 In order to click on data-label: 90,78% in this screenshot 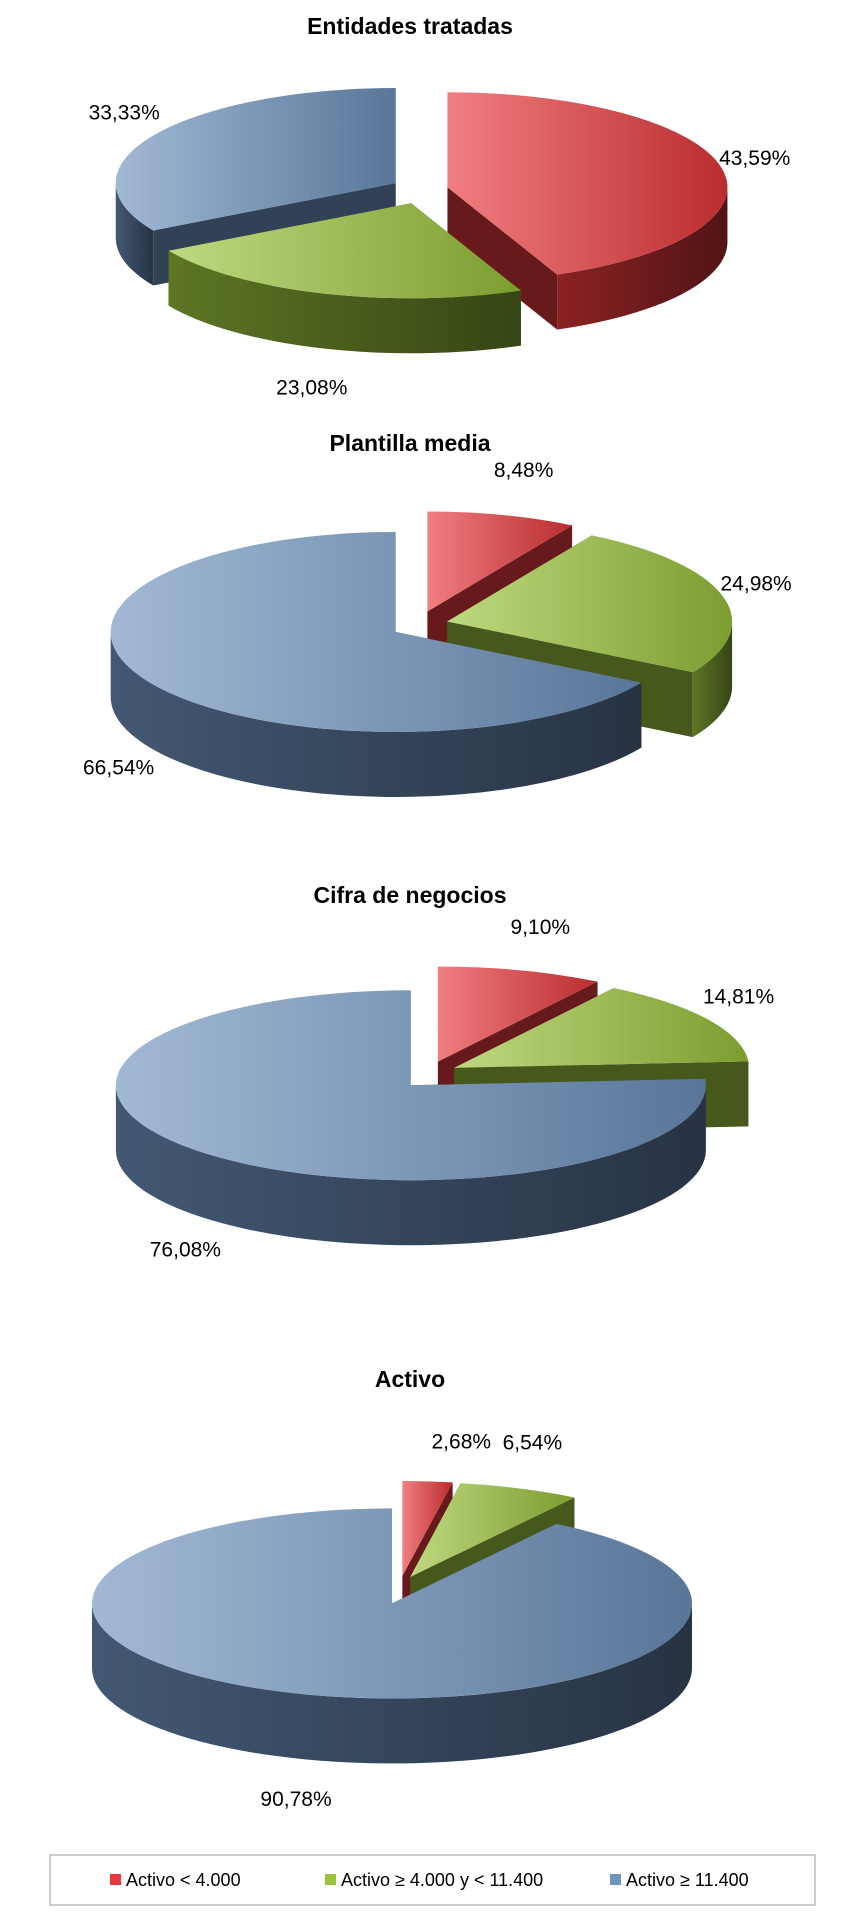, I will do `click(295, 1799)`.